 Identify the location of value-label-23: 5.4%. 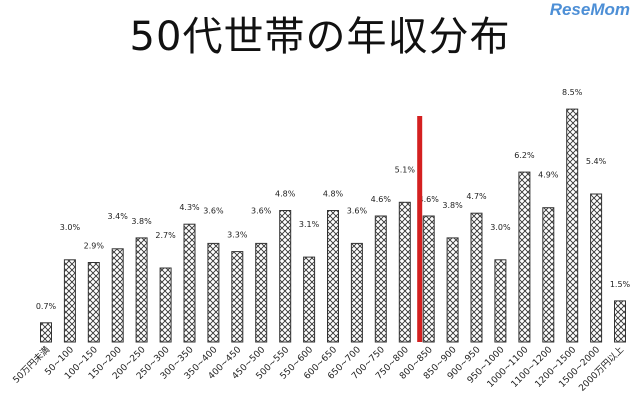
(596, 161).